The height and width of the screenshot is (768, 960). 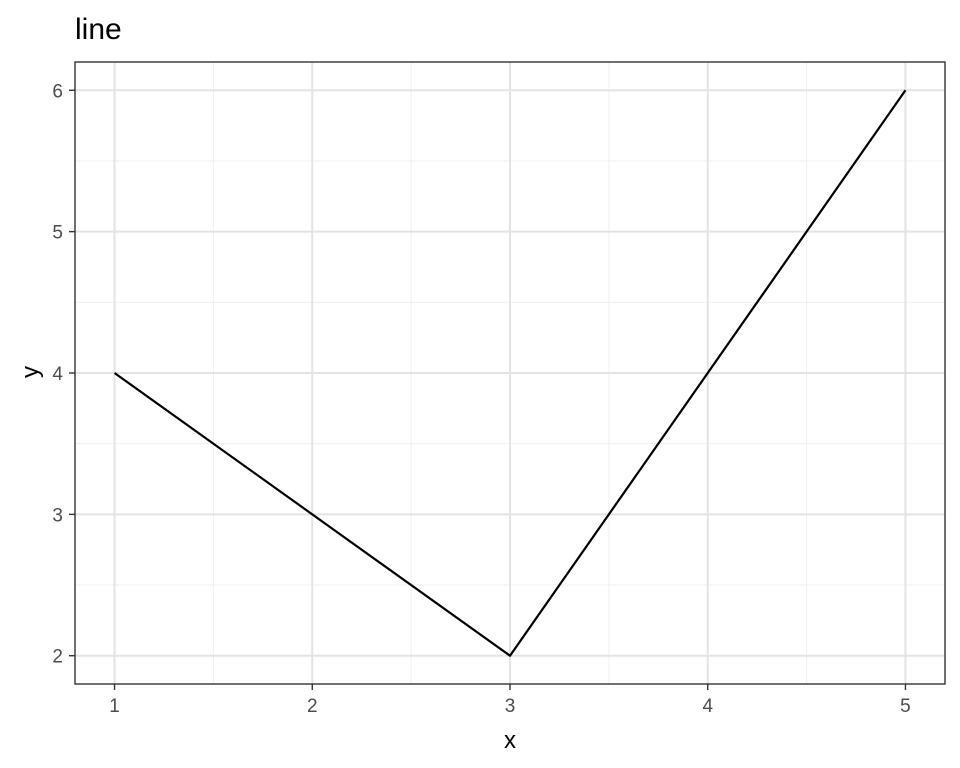 What do you see at coordinates (98, 29) in the screenshot?
I see `chart-title: line` at bounding box center [98, 29].